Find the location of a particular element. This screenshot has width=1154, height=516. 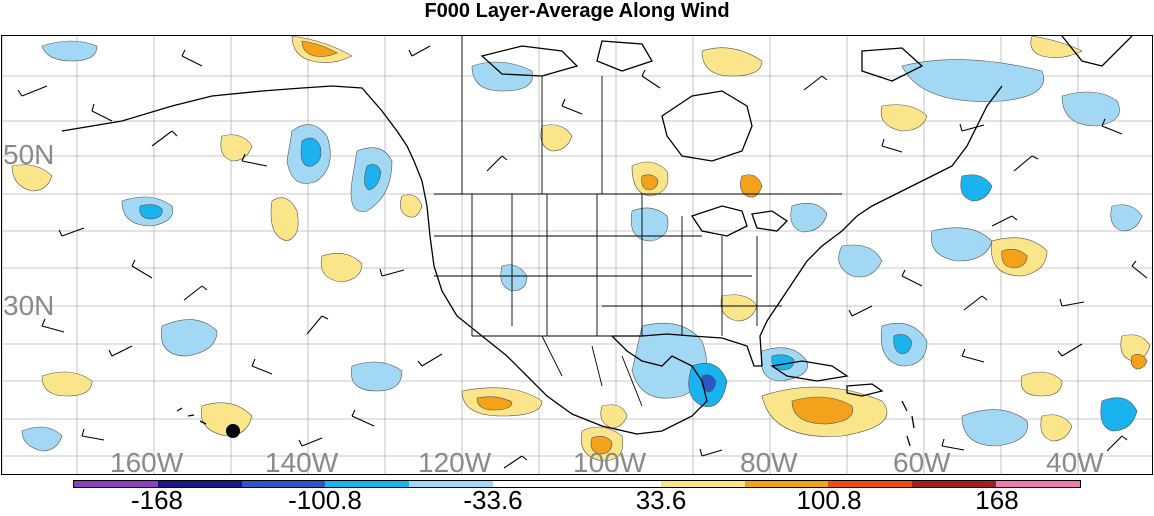

lon-label-40w: 40W is located at coordinates (1075, 462).